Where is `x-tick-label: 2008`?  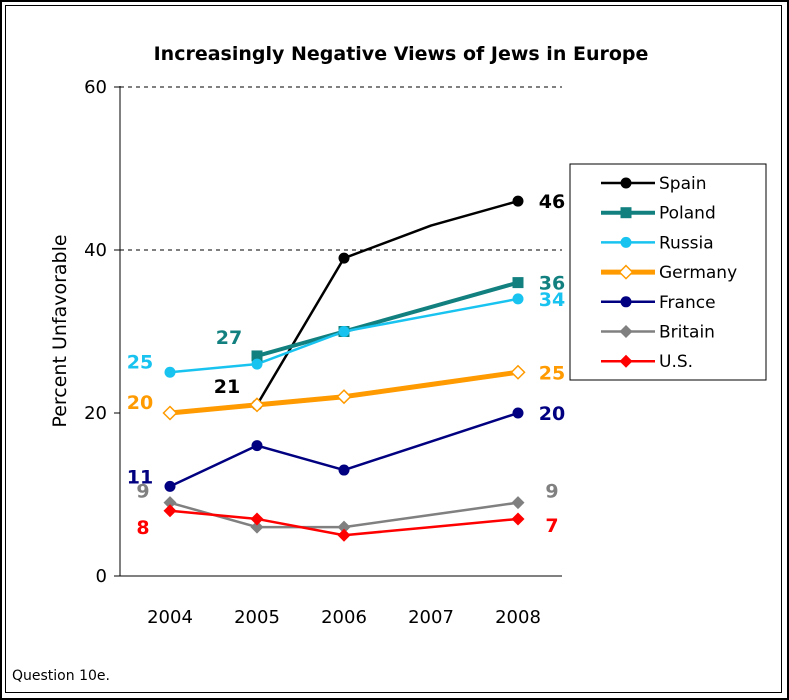
x-tick-label: 2008 is located at coordinates (518, 617).